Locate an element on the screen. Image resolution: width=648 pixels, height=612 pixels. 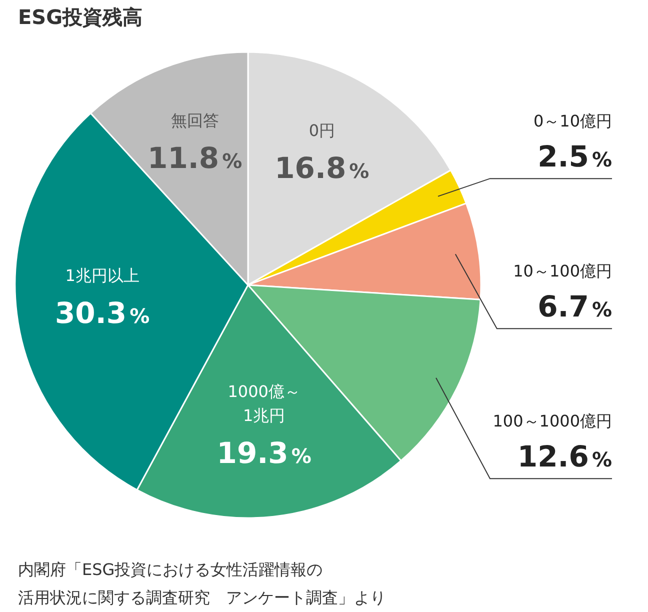
data-label: 19.3% is located at coordinates (264, 453).